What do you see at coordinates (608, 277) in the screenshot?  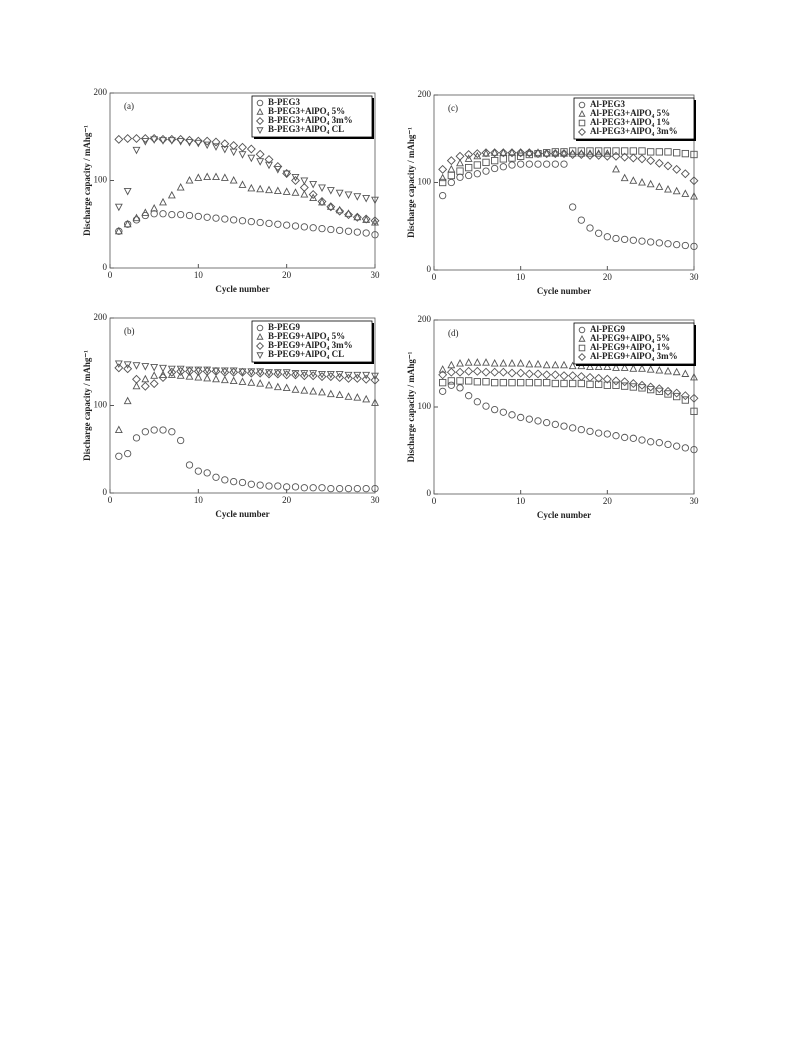 I see `x-tick-label: 20` at bounding box center [608, 277].